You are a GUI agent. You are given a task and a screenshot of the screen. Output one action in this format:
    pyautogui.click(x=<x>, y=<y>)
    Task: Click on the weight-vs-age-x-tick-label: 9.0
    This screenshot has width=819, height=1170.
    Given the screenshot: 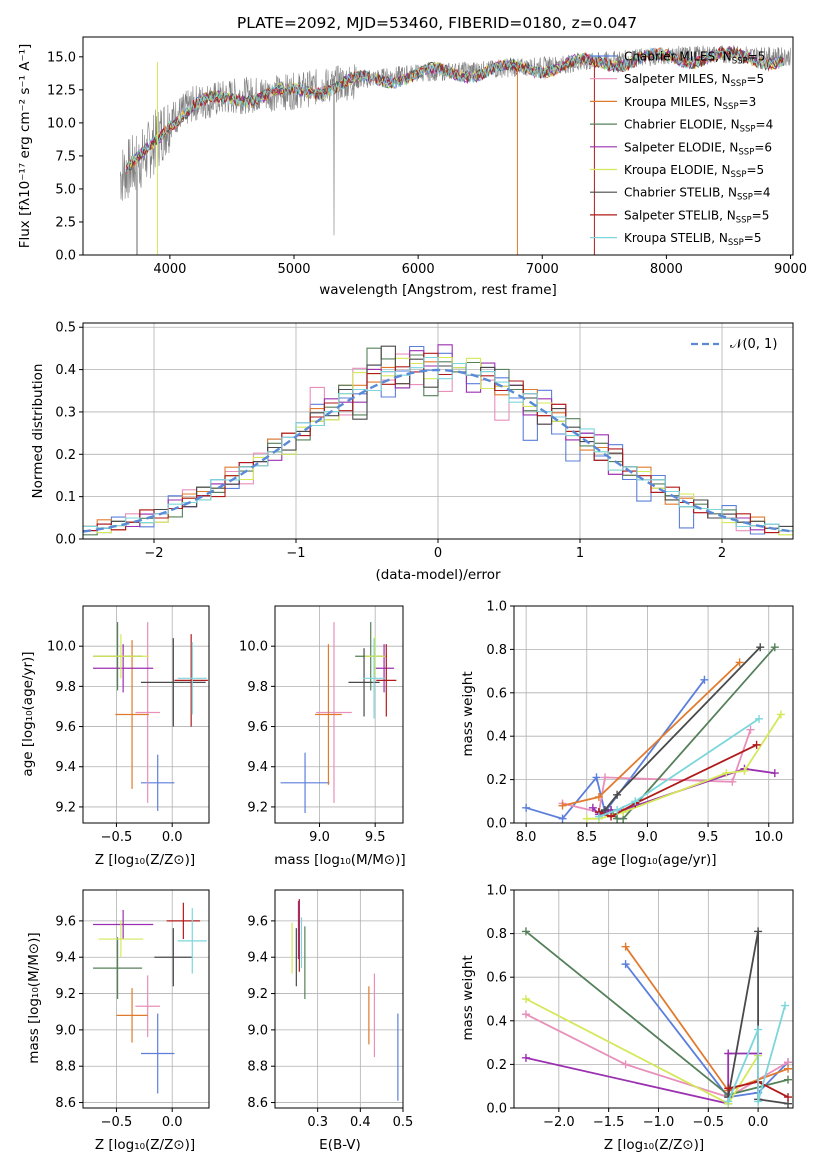 What is the action you would take?
    pyautogui.click(x=647, y=837)
    